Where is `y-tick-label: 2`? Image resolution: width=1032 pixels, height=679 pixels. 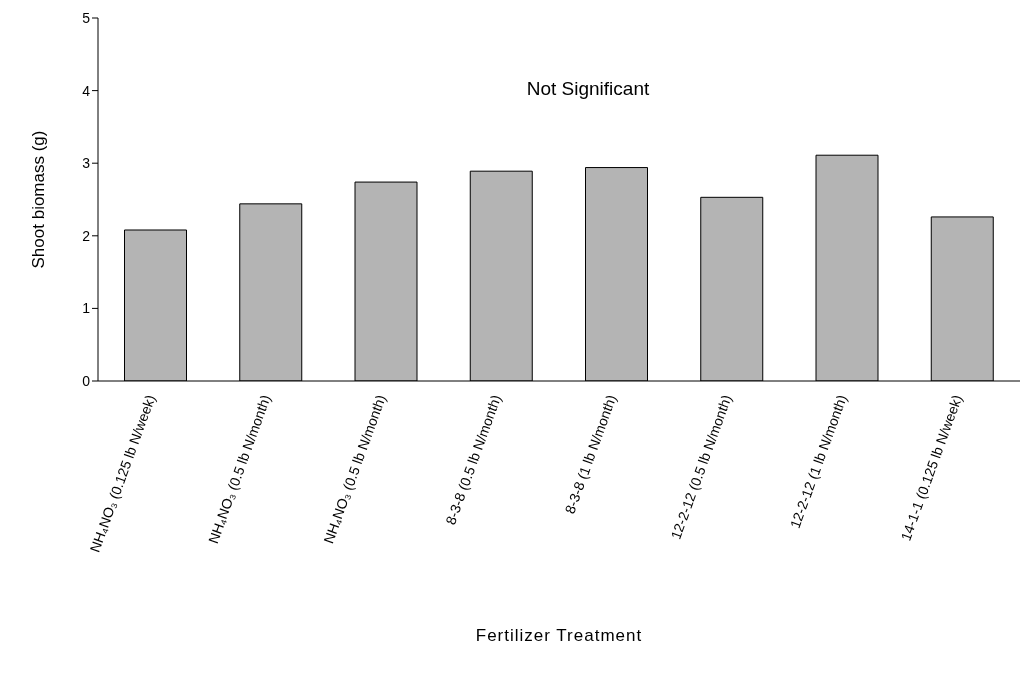
y-tick-label: 2 is located at coordinates (86, 235).